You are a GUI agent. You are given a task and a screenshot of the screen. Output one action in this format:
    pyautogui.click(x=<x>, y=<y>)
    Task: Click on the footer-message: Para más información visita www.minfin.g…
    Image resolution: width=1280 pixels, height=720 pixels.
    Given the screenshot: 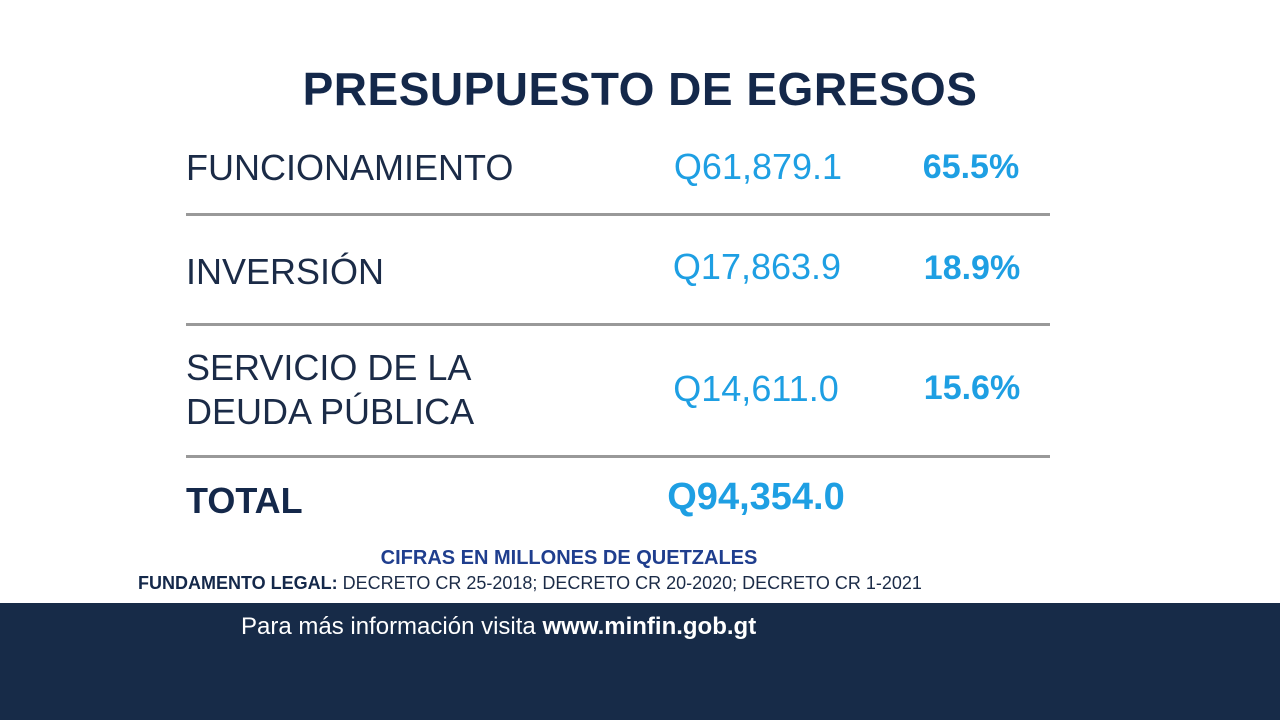 What is the action you would take?
    pyautogui.click(x=498, y=627)
    